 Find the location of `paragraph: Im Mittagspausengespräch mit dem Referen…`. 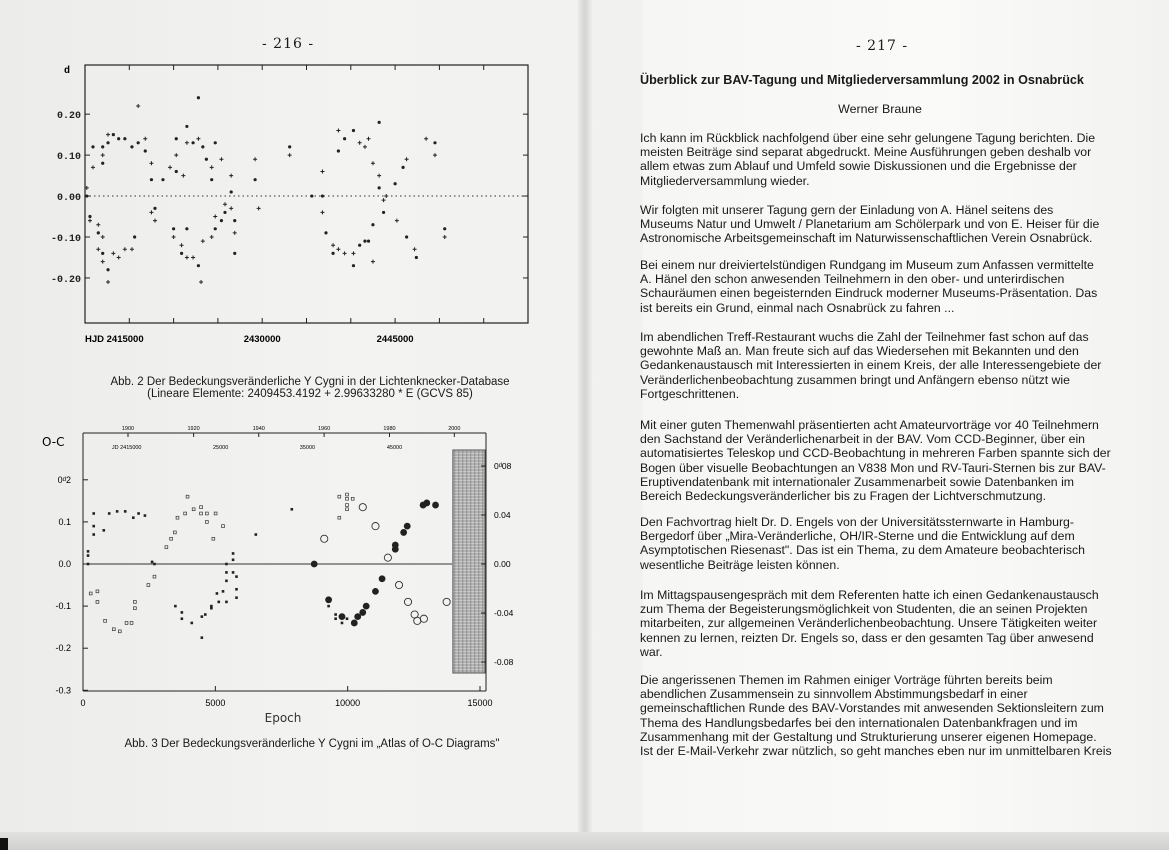

paragraph: Im Mittagspausengespräch mit dem Referen… is located at coordinates (869, 623).